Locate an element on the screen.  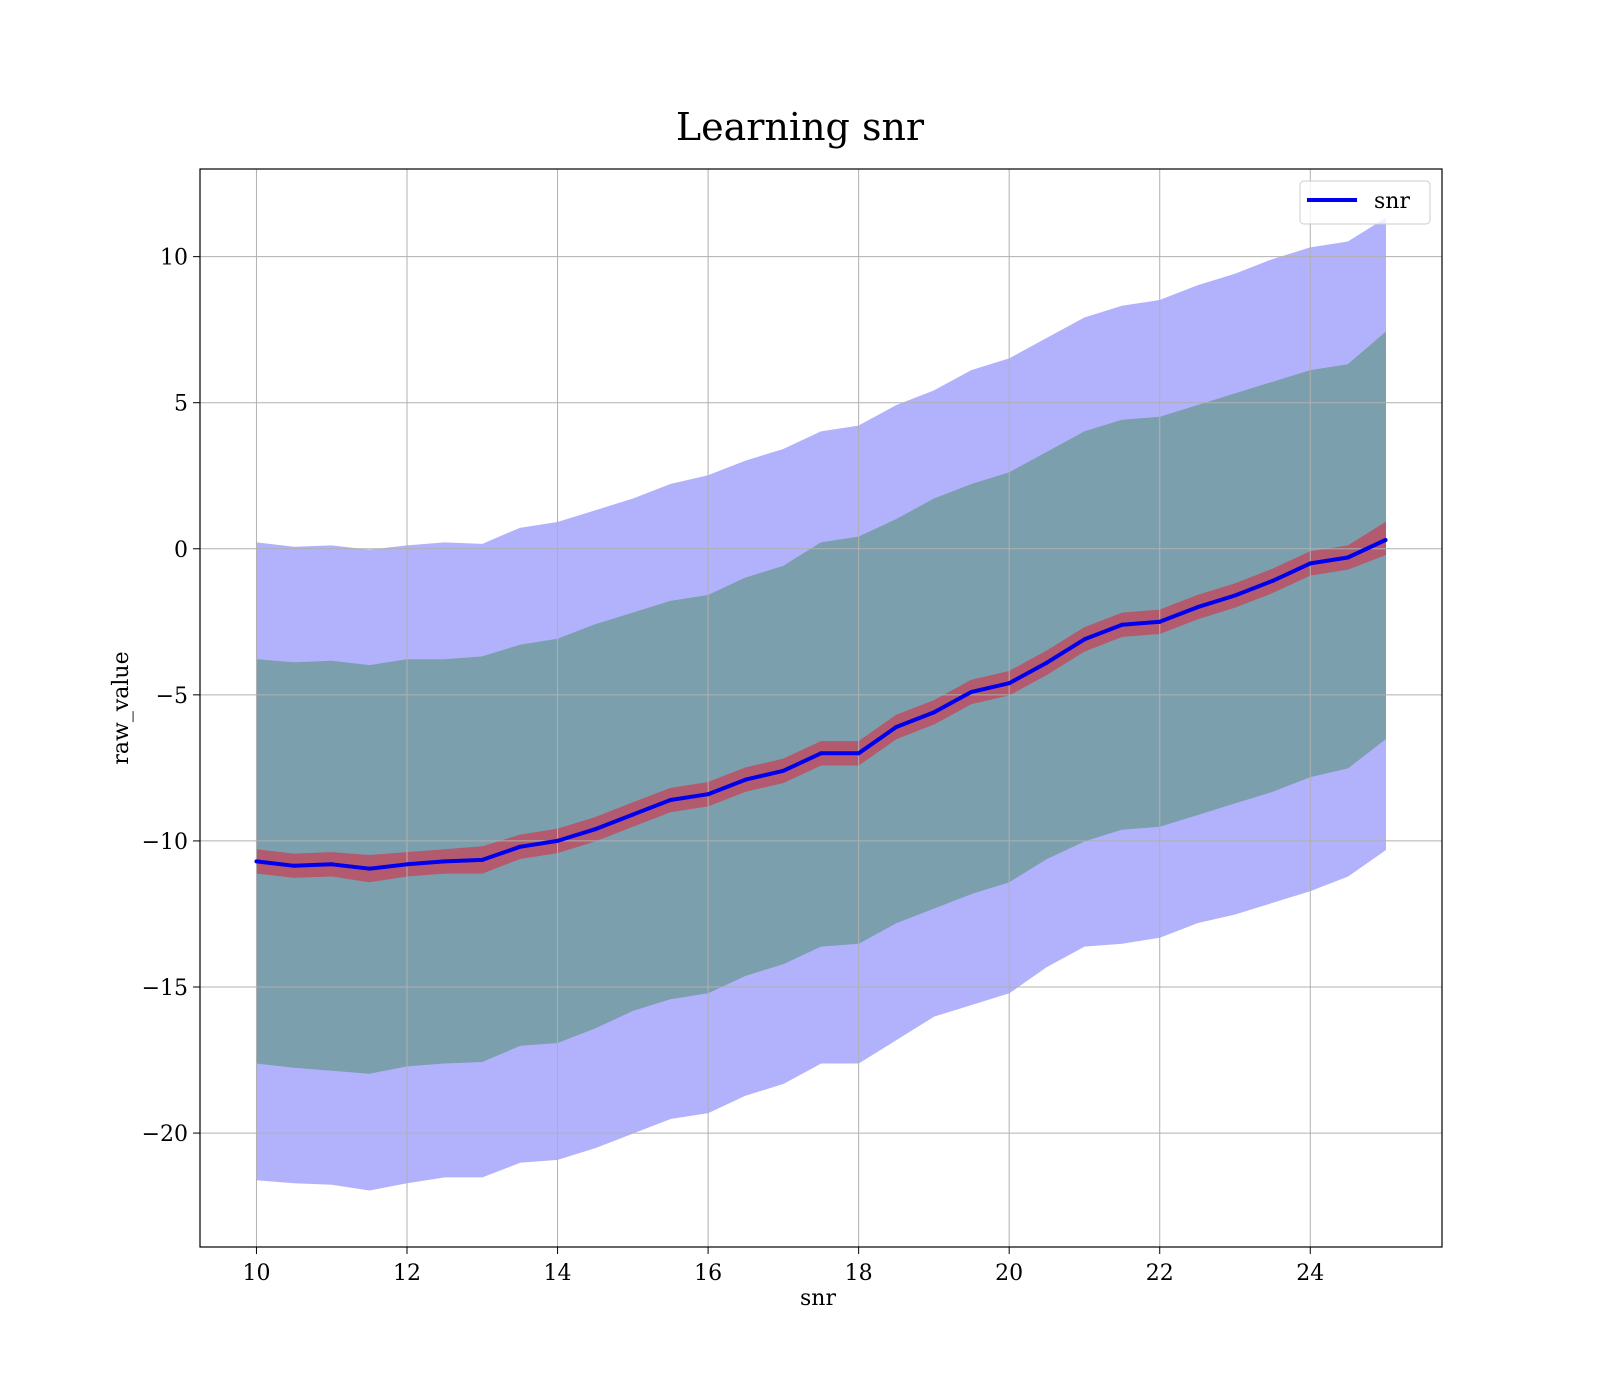
y-tick-label: 0 is located at coordinates (181, 550).